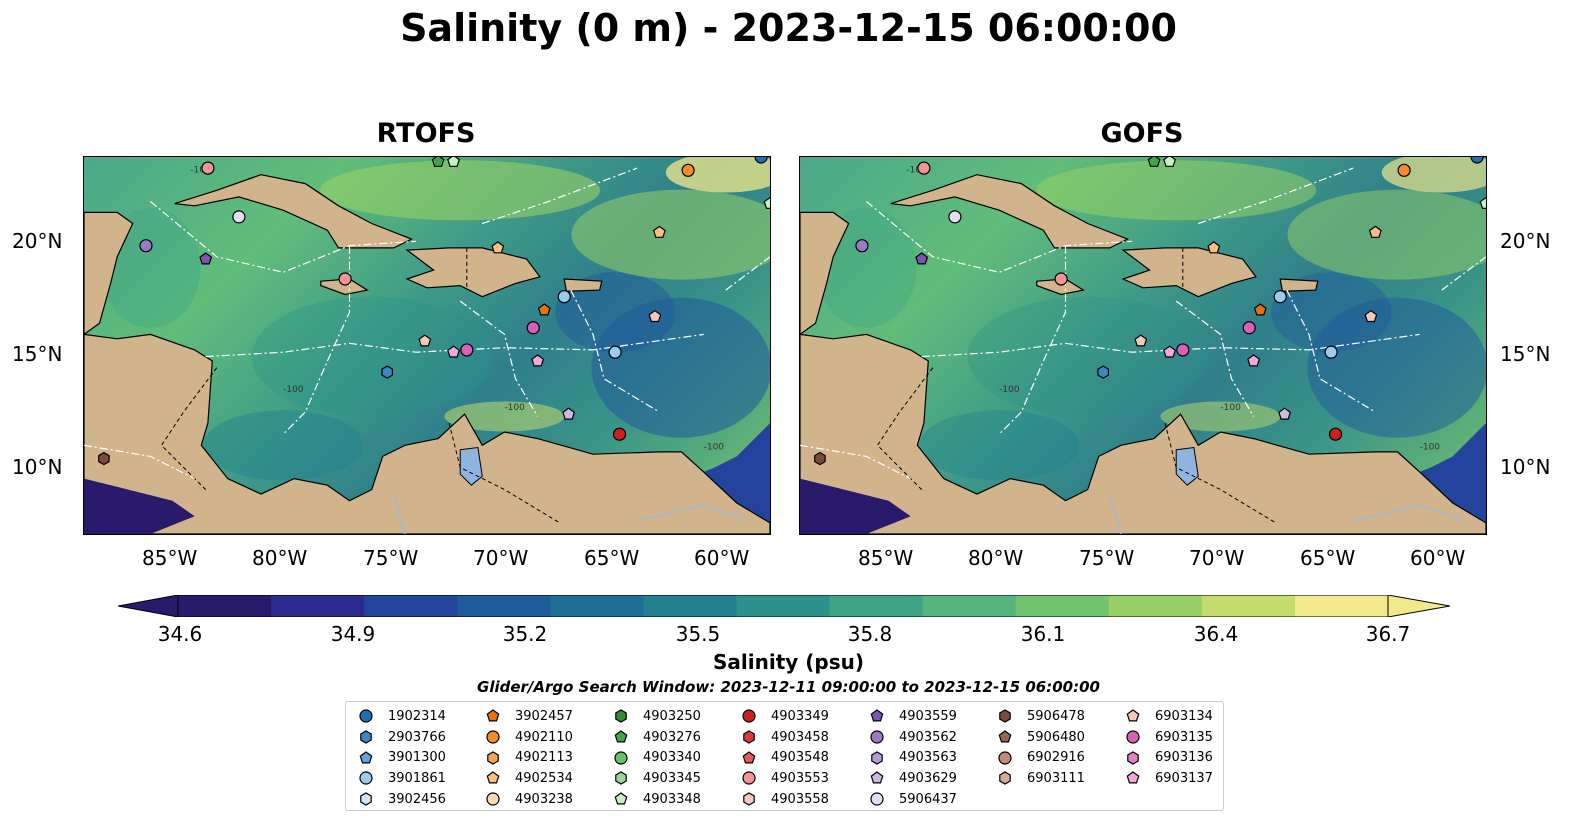  Describe the element at coordinates (913, 716) in the screenshot. I see `legend-item: 4903559` at that location.